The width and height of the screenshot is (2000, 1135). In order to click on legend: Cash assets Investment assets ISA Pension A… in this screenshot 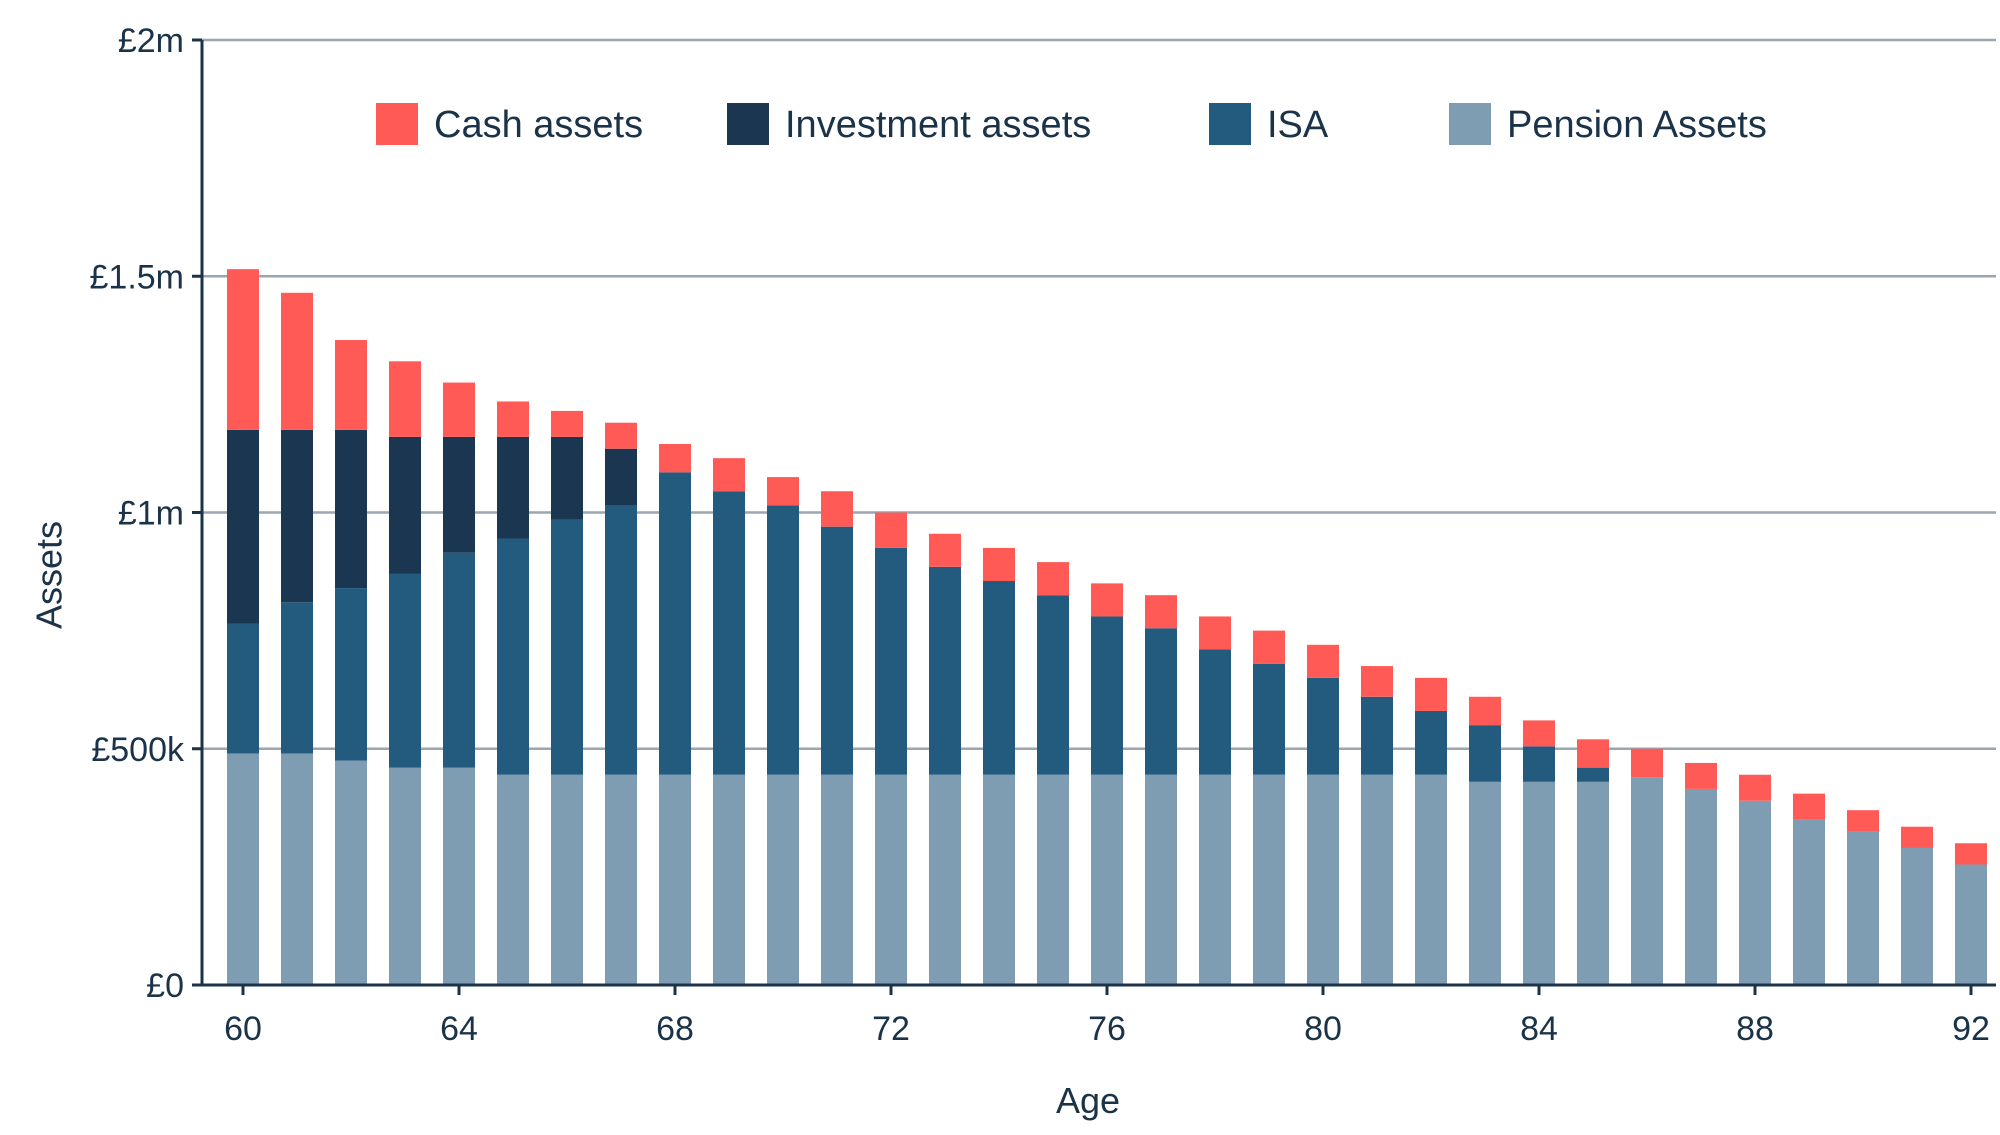, I will do `click(1071, 124)`.